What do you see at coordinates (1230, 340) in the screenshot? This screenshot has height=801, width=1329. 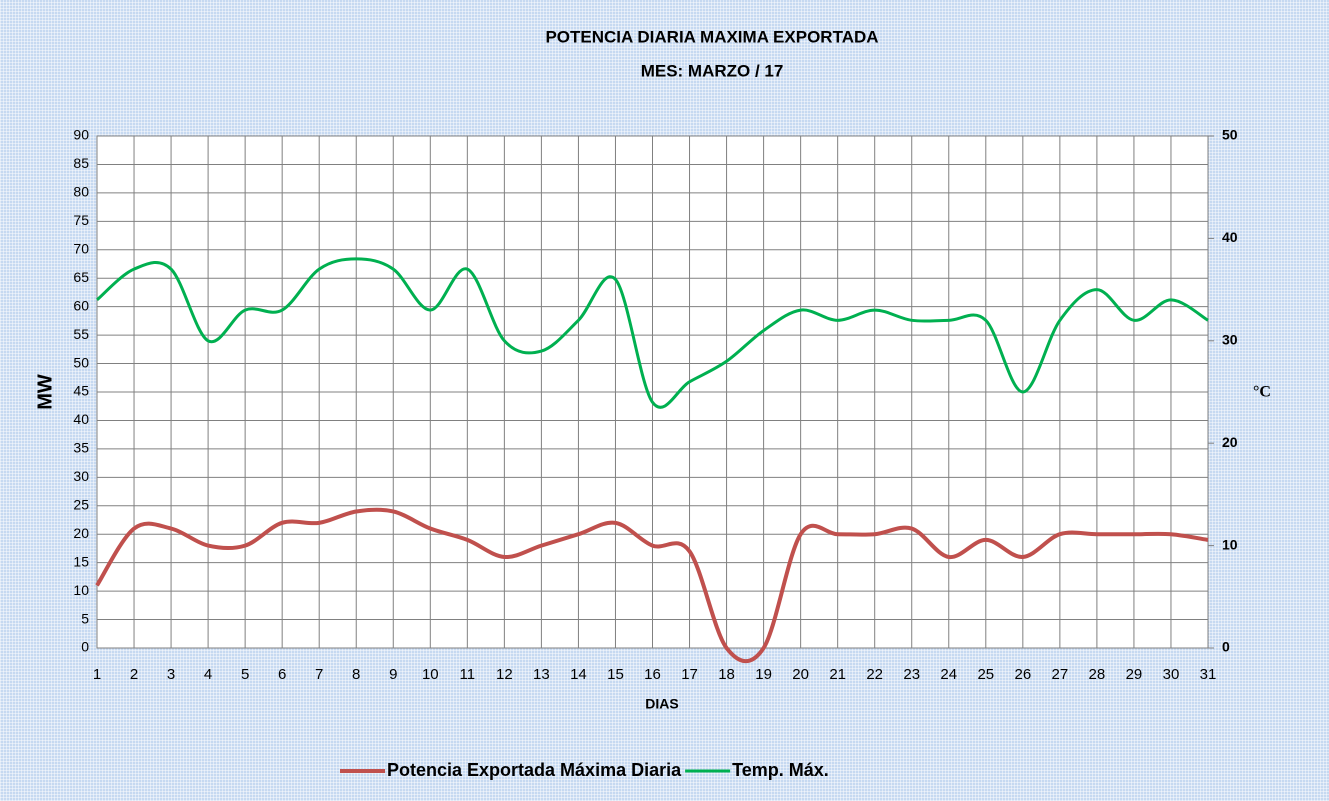 I see `y2-tick-label: 30` at bounding box center [1230, 340].